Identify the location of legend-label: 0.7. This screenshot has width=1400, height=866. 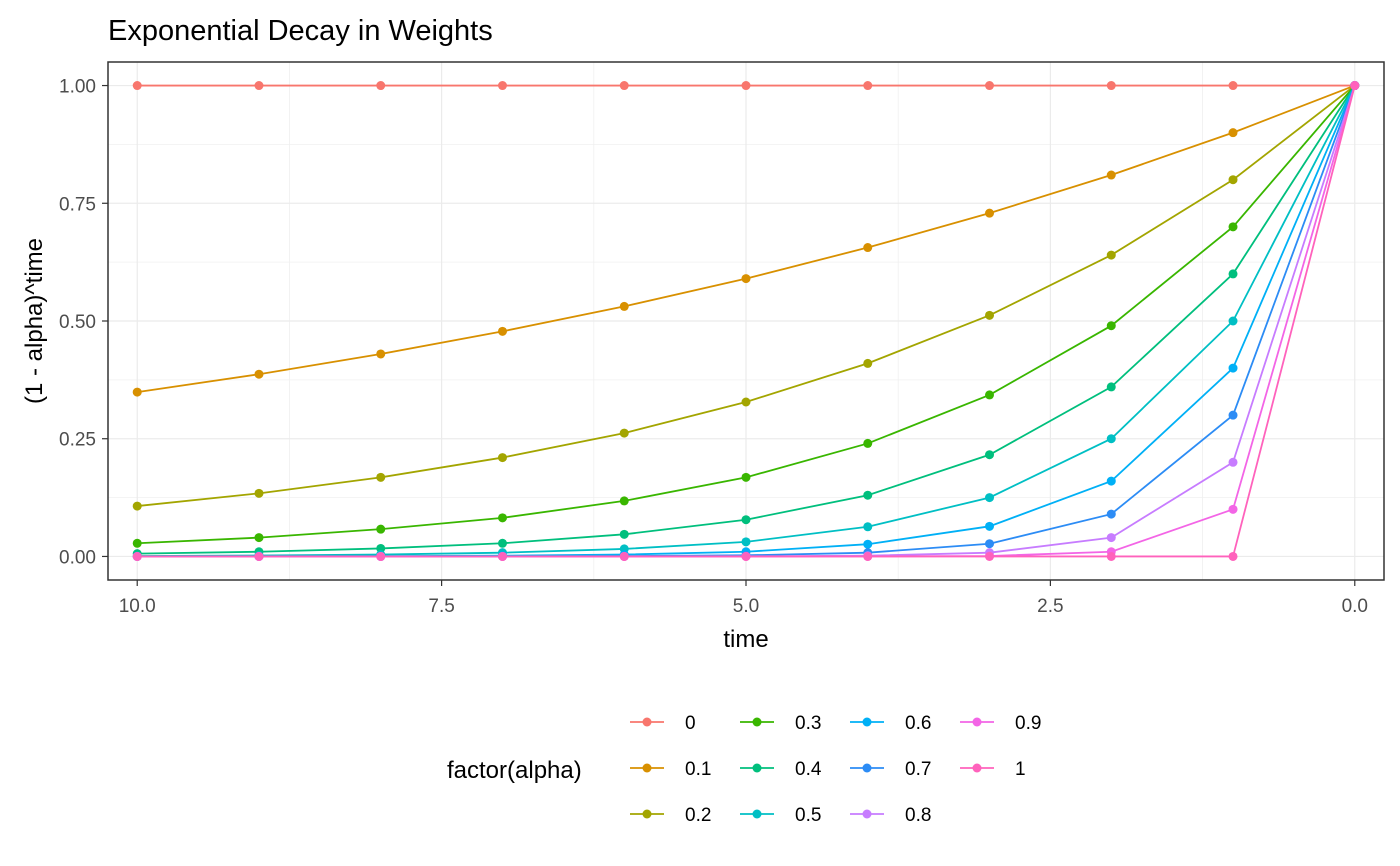
(918, 769).